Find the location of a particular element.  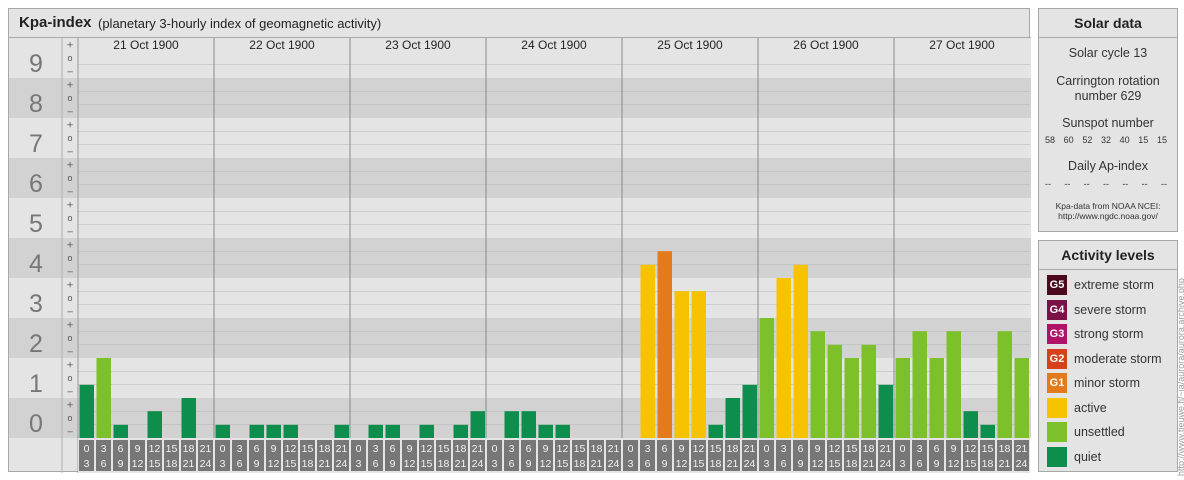

legend-swatch is located at coordinates (1057, 432).